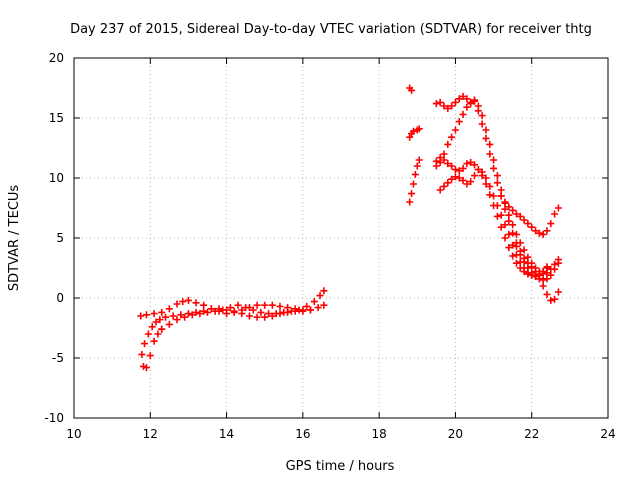  Describe the element at coordinates (150, 434) in the screenshot. I see `x-tick-label: 12` at that location.